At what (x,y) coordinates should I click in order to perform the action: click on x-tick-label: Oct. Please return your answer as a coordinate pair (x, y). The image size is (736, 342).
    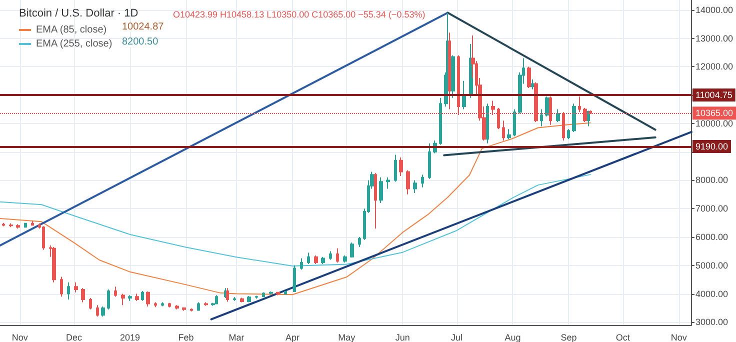
    Looking at the image, I should click on (623, 337).